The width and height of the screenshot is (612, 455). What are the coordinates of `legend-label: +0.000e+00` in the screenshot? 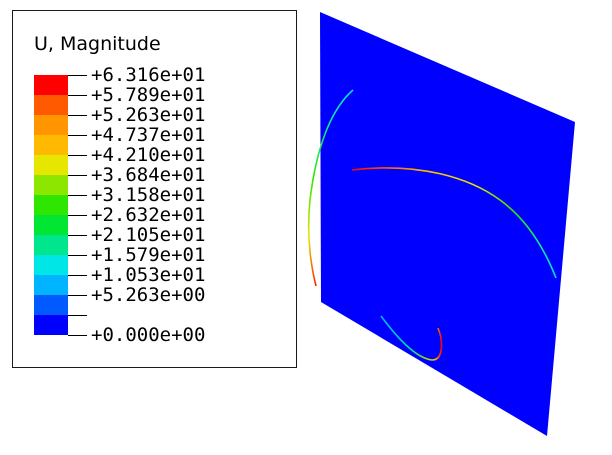 It's located at (148, 335).